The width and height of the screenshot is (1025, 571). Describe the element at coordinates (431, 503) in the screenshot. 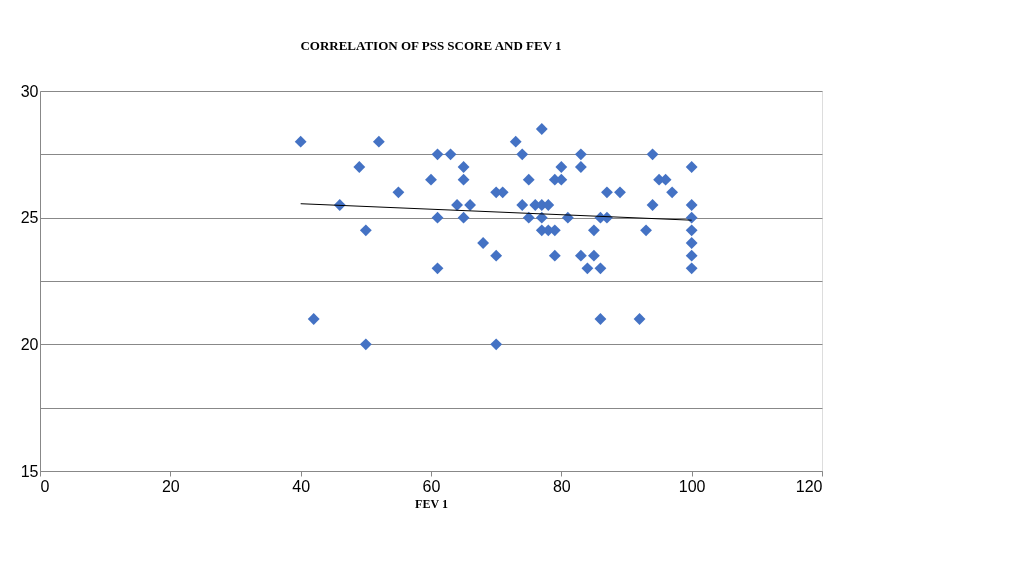

I see `x-axis-title: FEV 1` at that location.